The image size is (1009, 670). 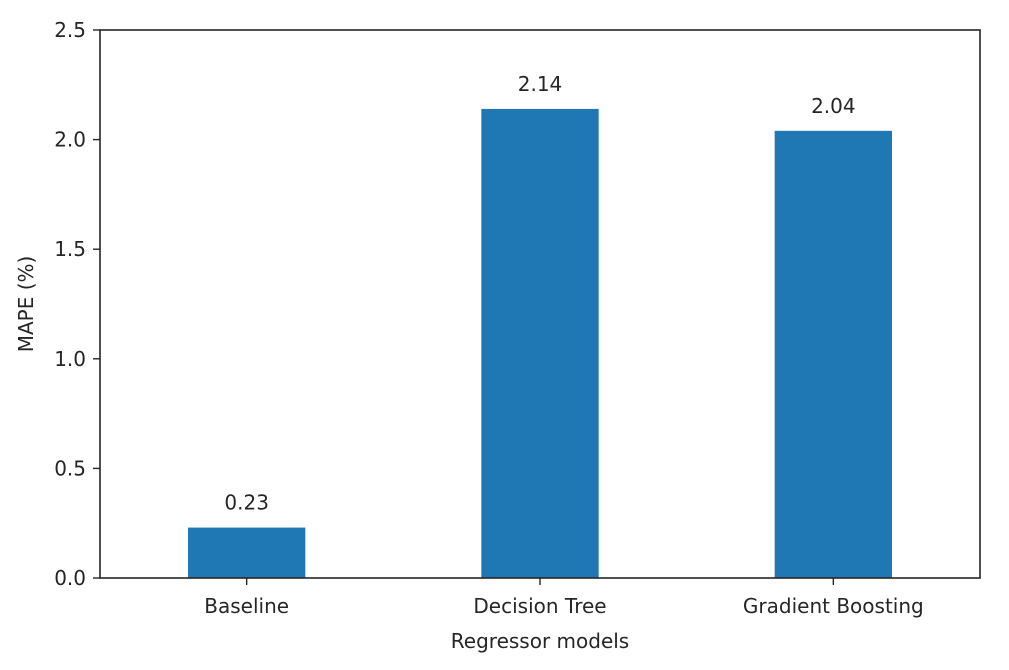 What do you see at coordinates (26, 304) in the screenshot?
I see `y-axis-label: MAPE (%)` at bounding box center [26, 304].